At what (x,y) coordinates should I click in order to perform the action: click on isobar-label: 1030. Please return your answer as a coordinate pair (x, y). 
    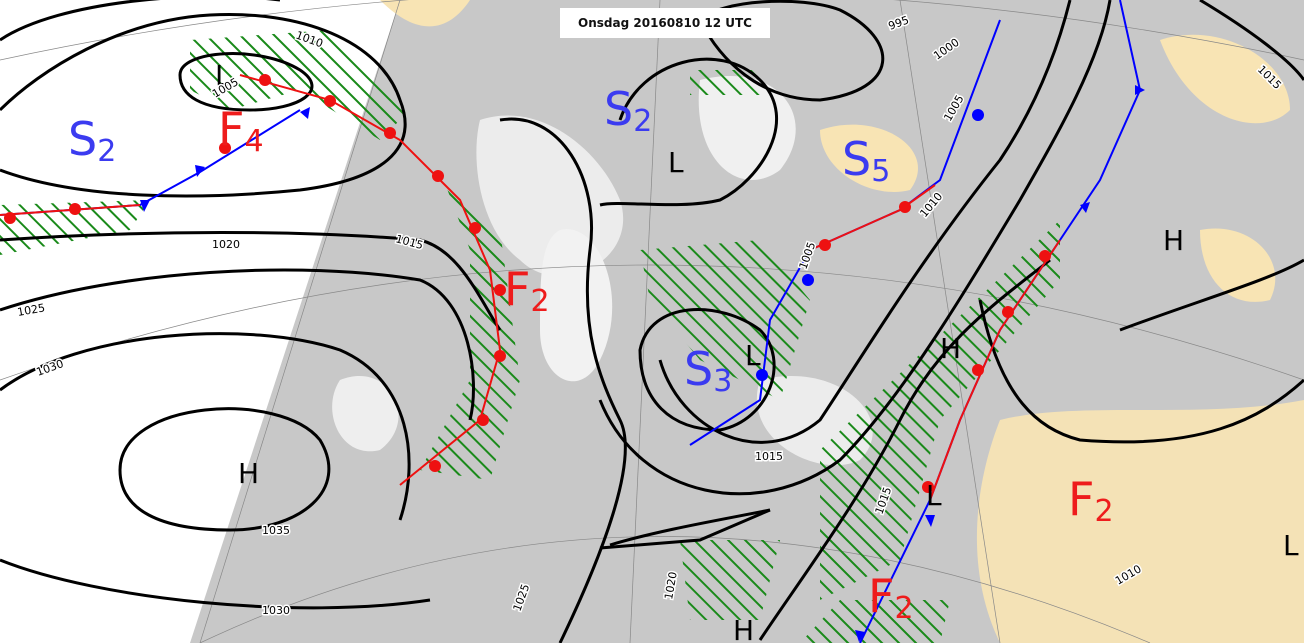
    Looking at the image, I should click on (276, 610).